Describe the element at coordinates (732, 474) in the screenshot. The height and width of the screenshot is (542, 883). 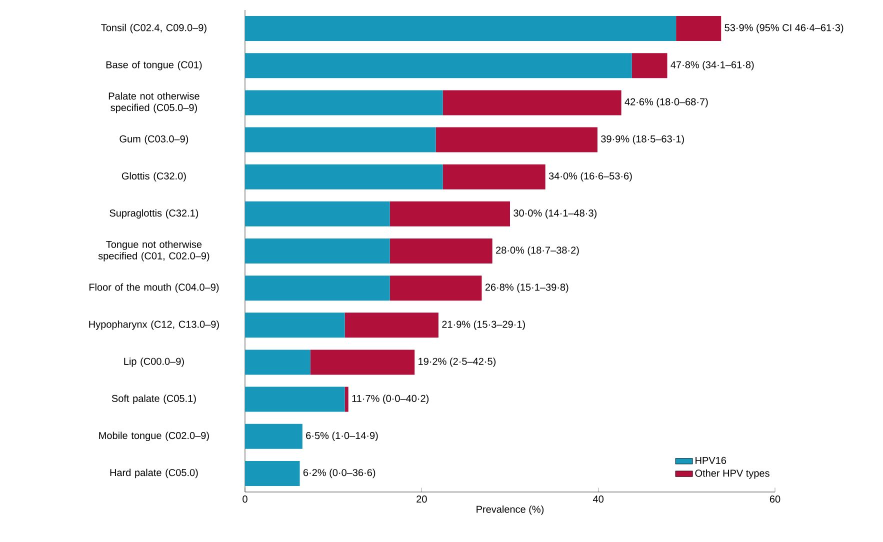
I see `legend-label: Other HPV types` at that location.